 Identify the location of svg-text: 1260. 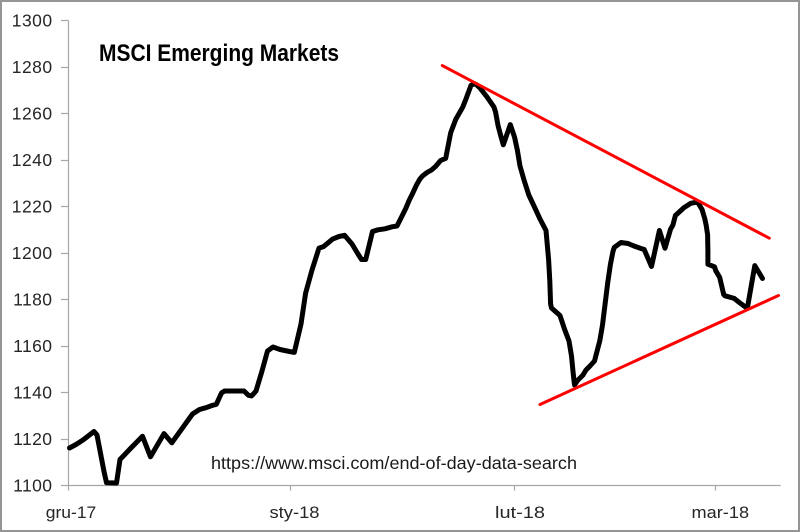
(32, 114).